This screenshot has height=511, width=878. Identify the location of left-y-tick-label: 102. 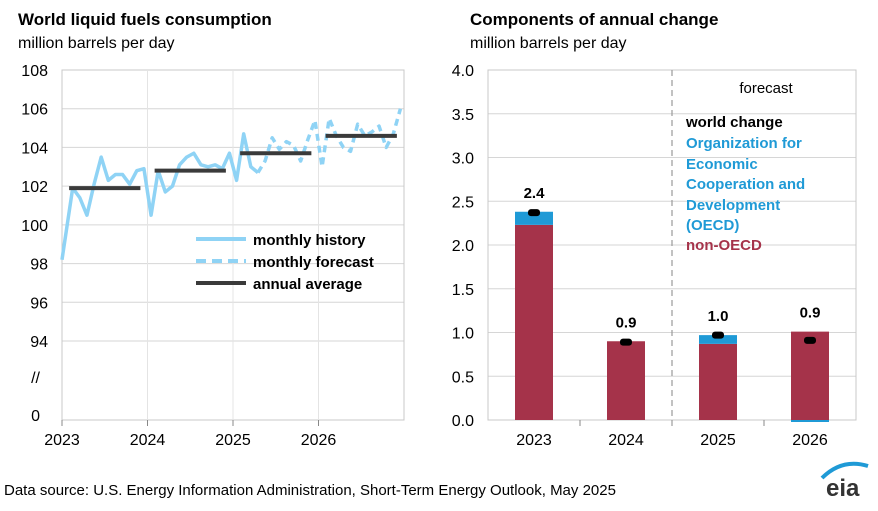
(34, 187).